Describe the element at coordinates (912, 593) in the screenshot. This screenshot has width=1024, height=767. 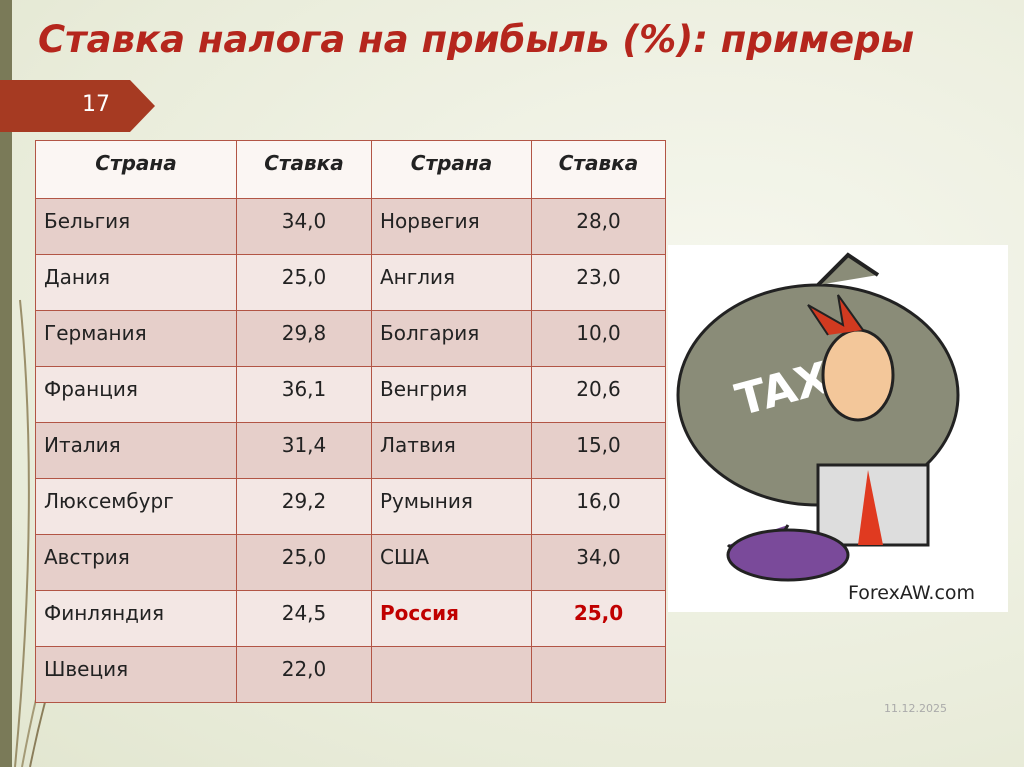
I see `image-caption: ForexAW.com` at that location.